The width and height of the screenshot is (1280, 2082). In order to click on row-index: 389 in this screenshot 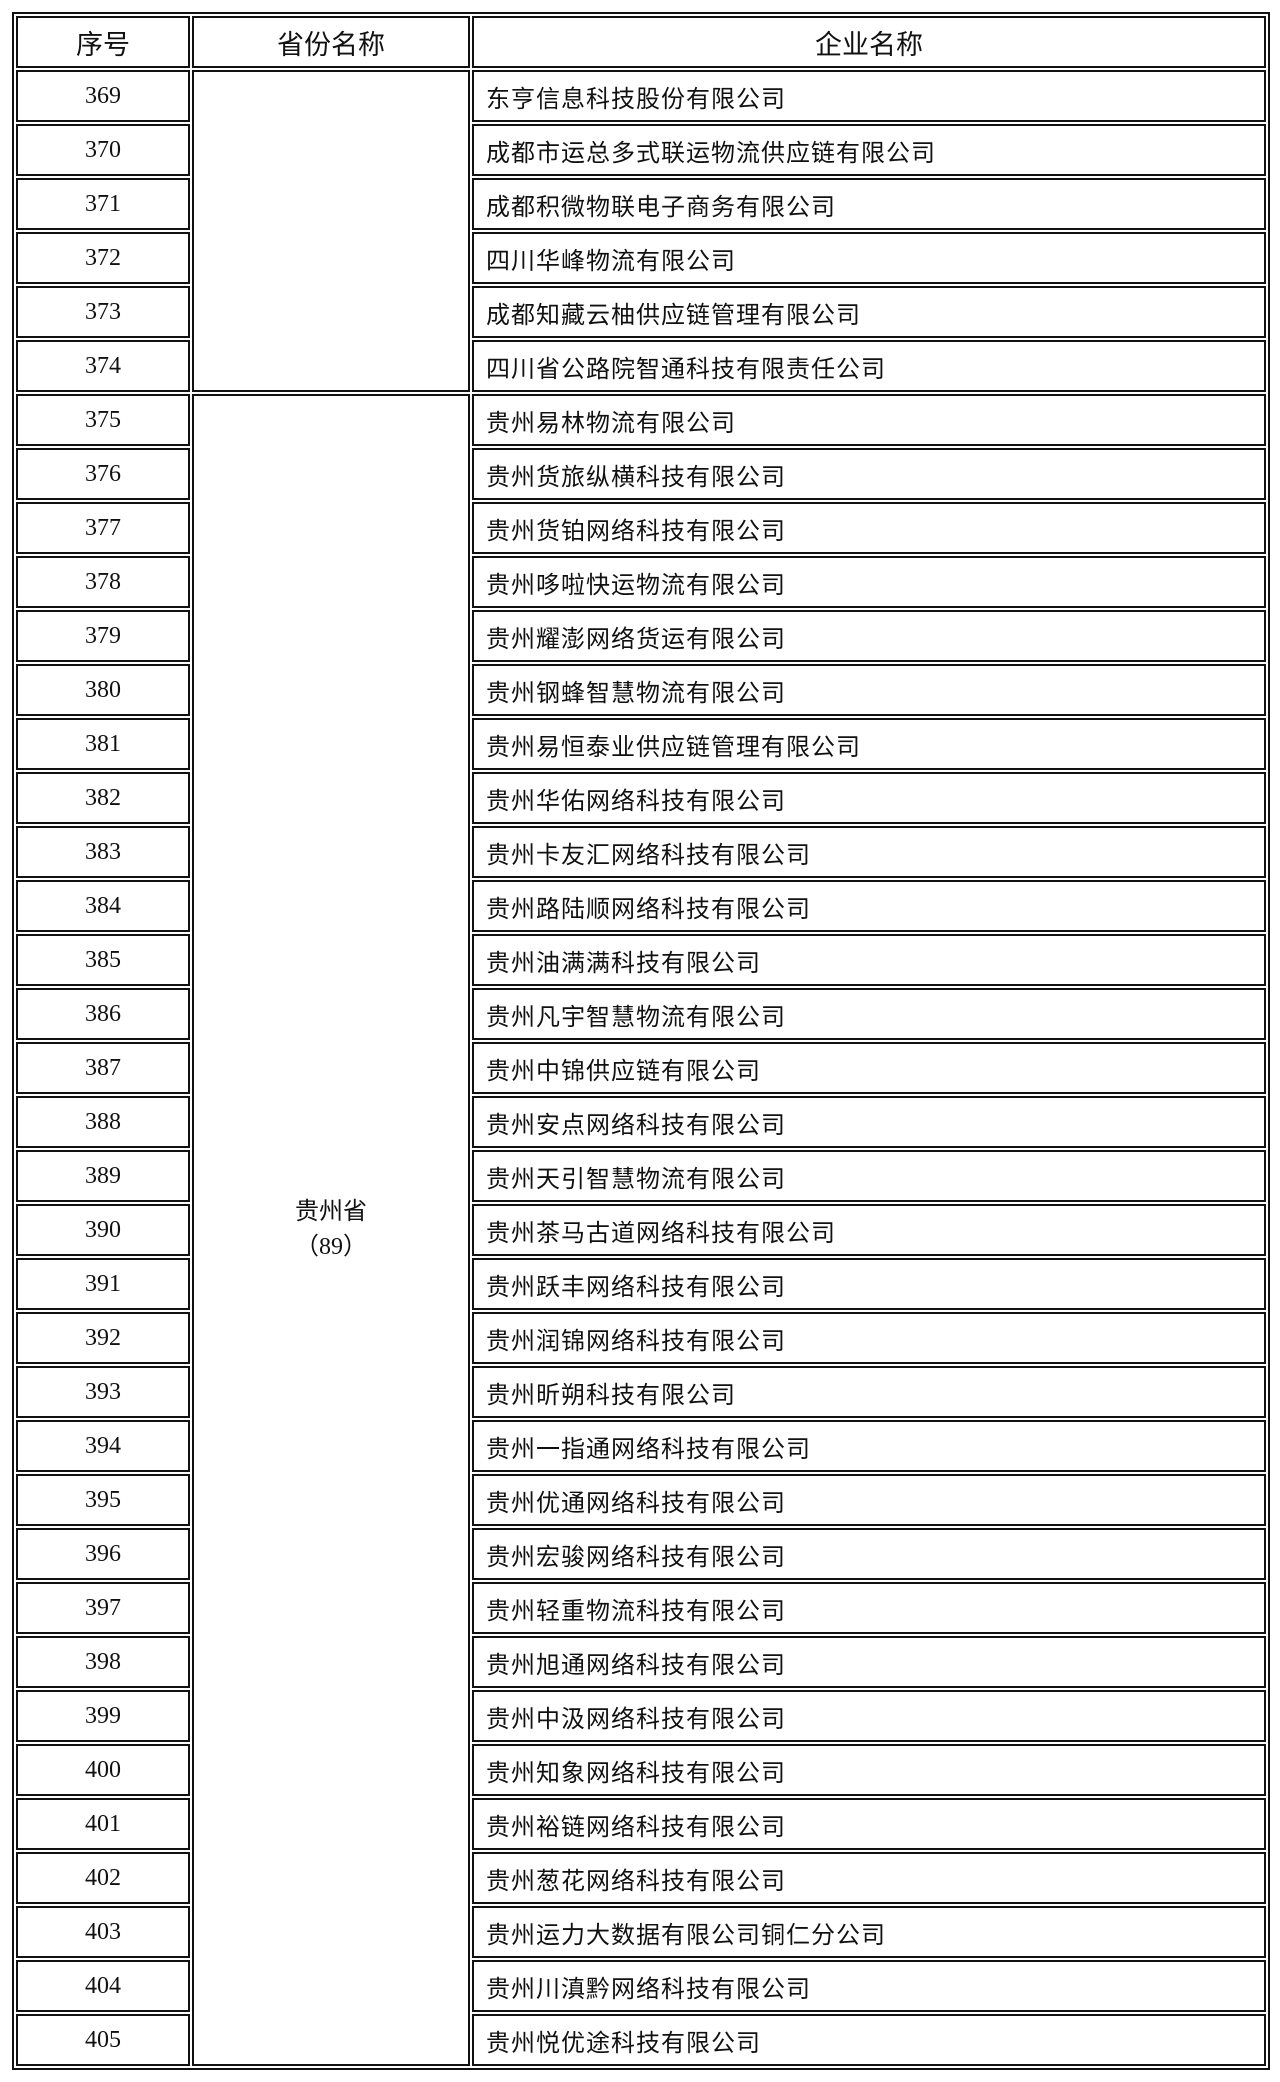, I will do `click(103, 1176)`.